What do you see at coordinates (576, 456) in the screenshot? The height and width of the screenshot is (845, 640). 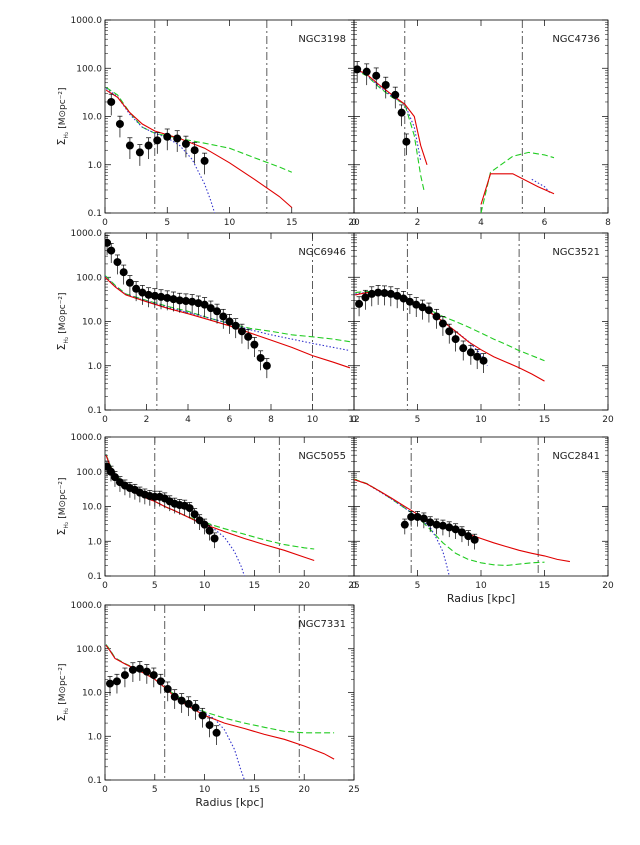 I see `panel-title: NGC2841` at bounding box center [576, 456].